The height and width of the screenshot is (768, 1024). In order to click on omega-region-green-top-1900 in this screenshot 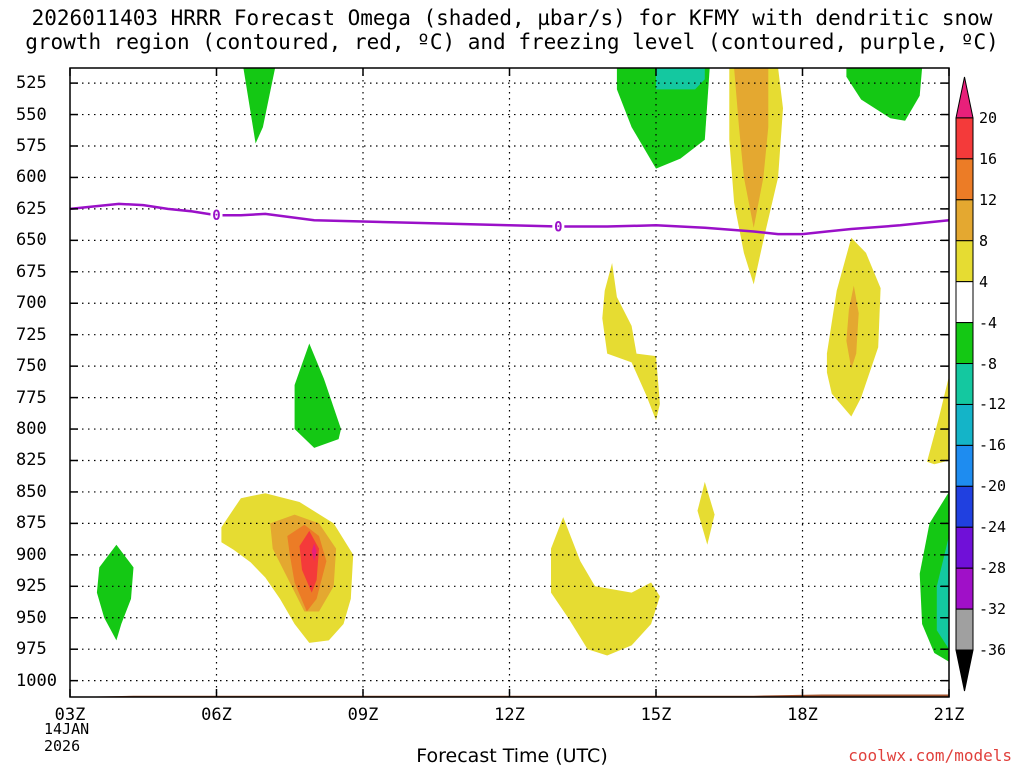, I will do `click(884, 94)`.